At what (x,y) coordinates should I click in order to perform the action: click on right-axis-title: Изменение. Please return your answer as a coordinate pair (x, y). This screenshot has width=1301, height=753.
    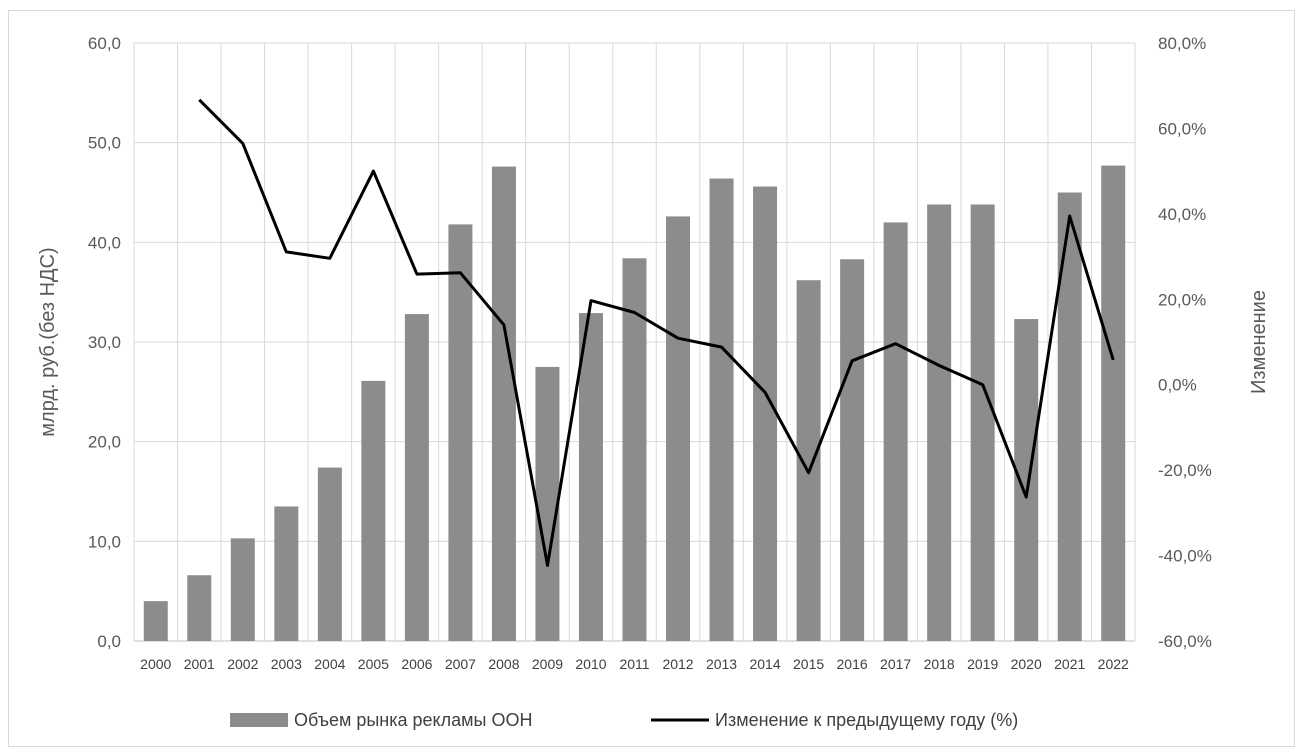
    Looking at the image, I should click on (1259, 342).